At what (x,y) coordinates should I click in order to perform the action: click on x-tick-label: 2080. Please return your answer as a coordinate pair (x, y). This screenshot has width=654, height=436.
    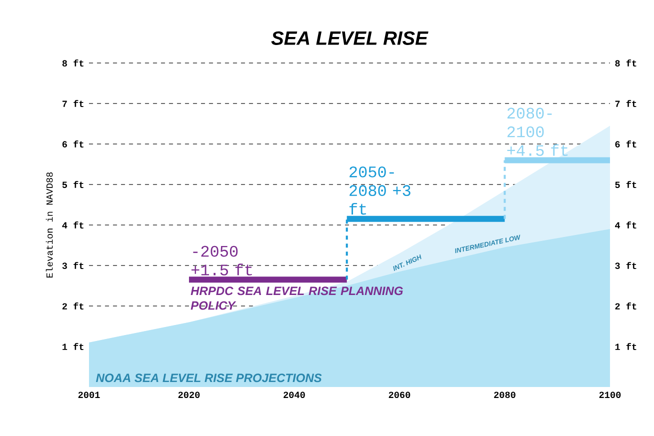
    Looking at the image, I should click on (505, 395).